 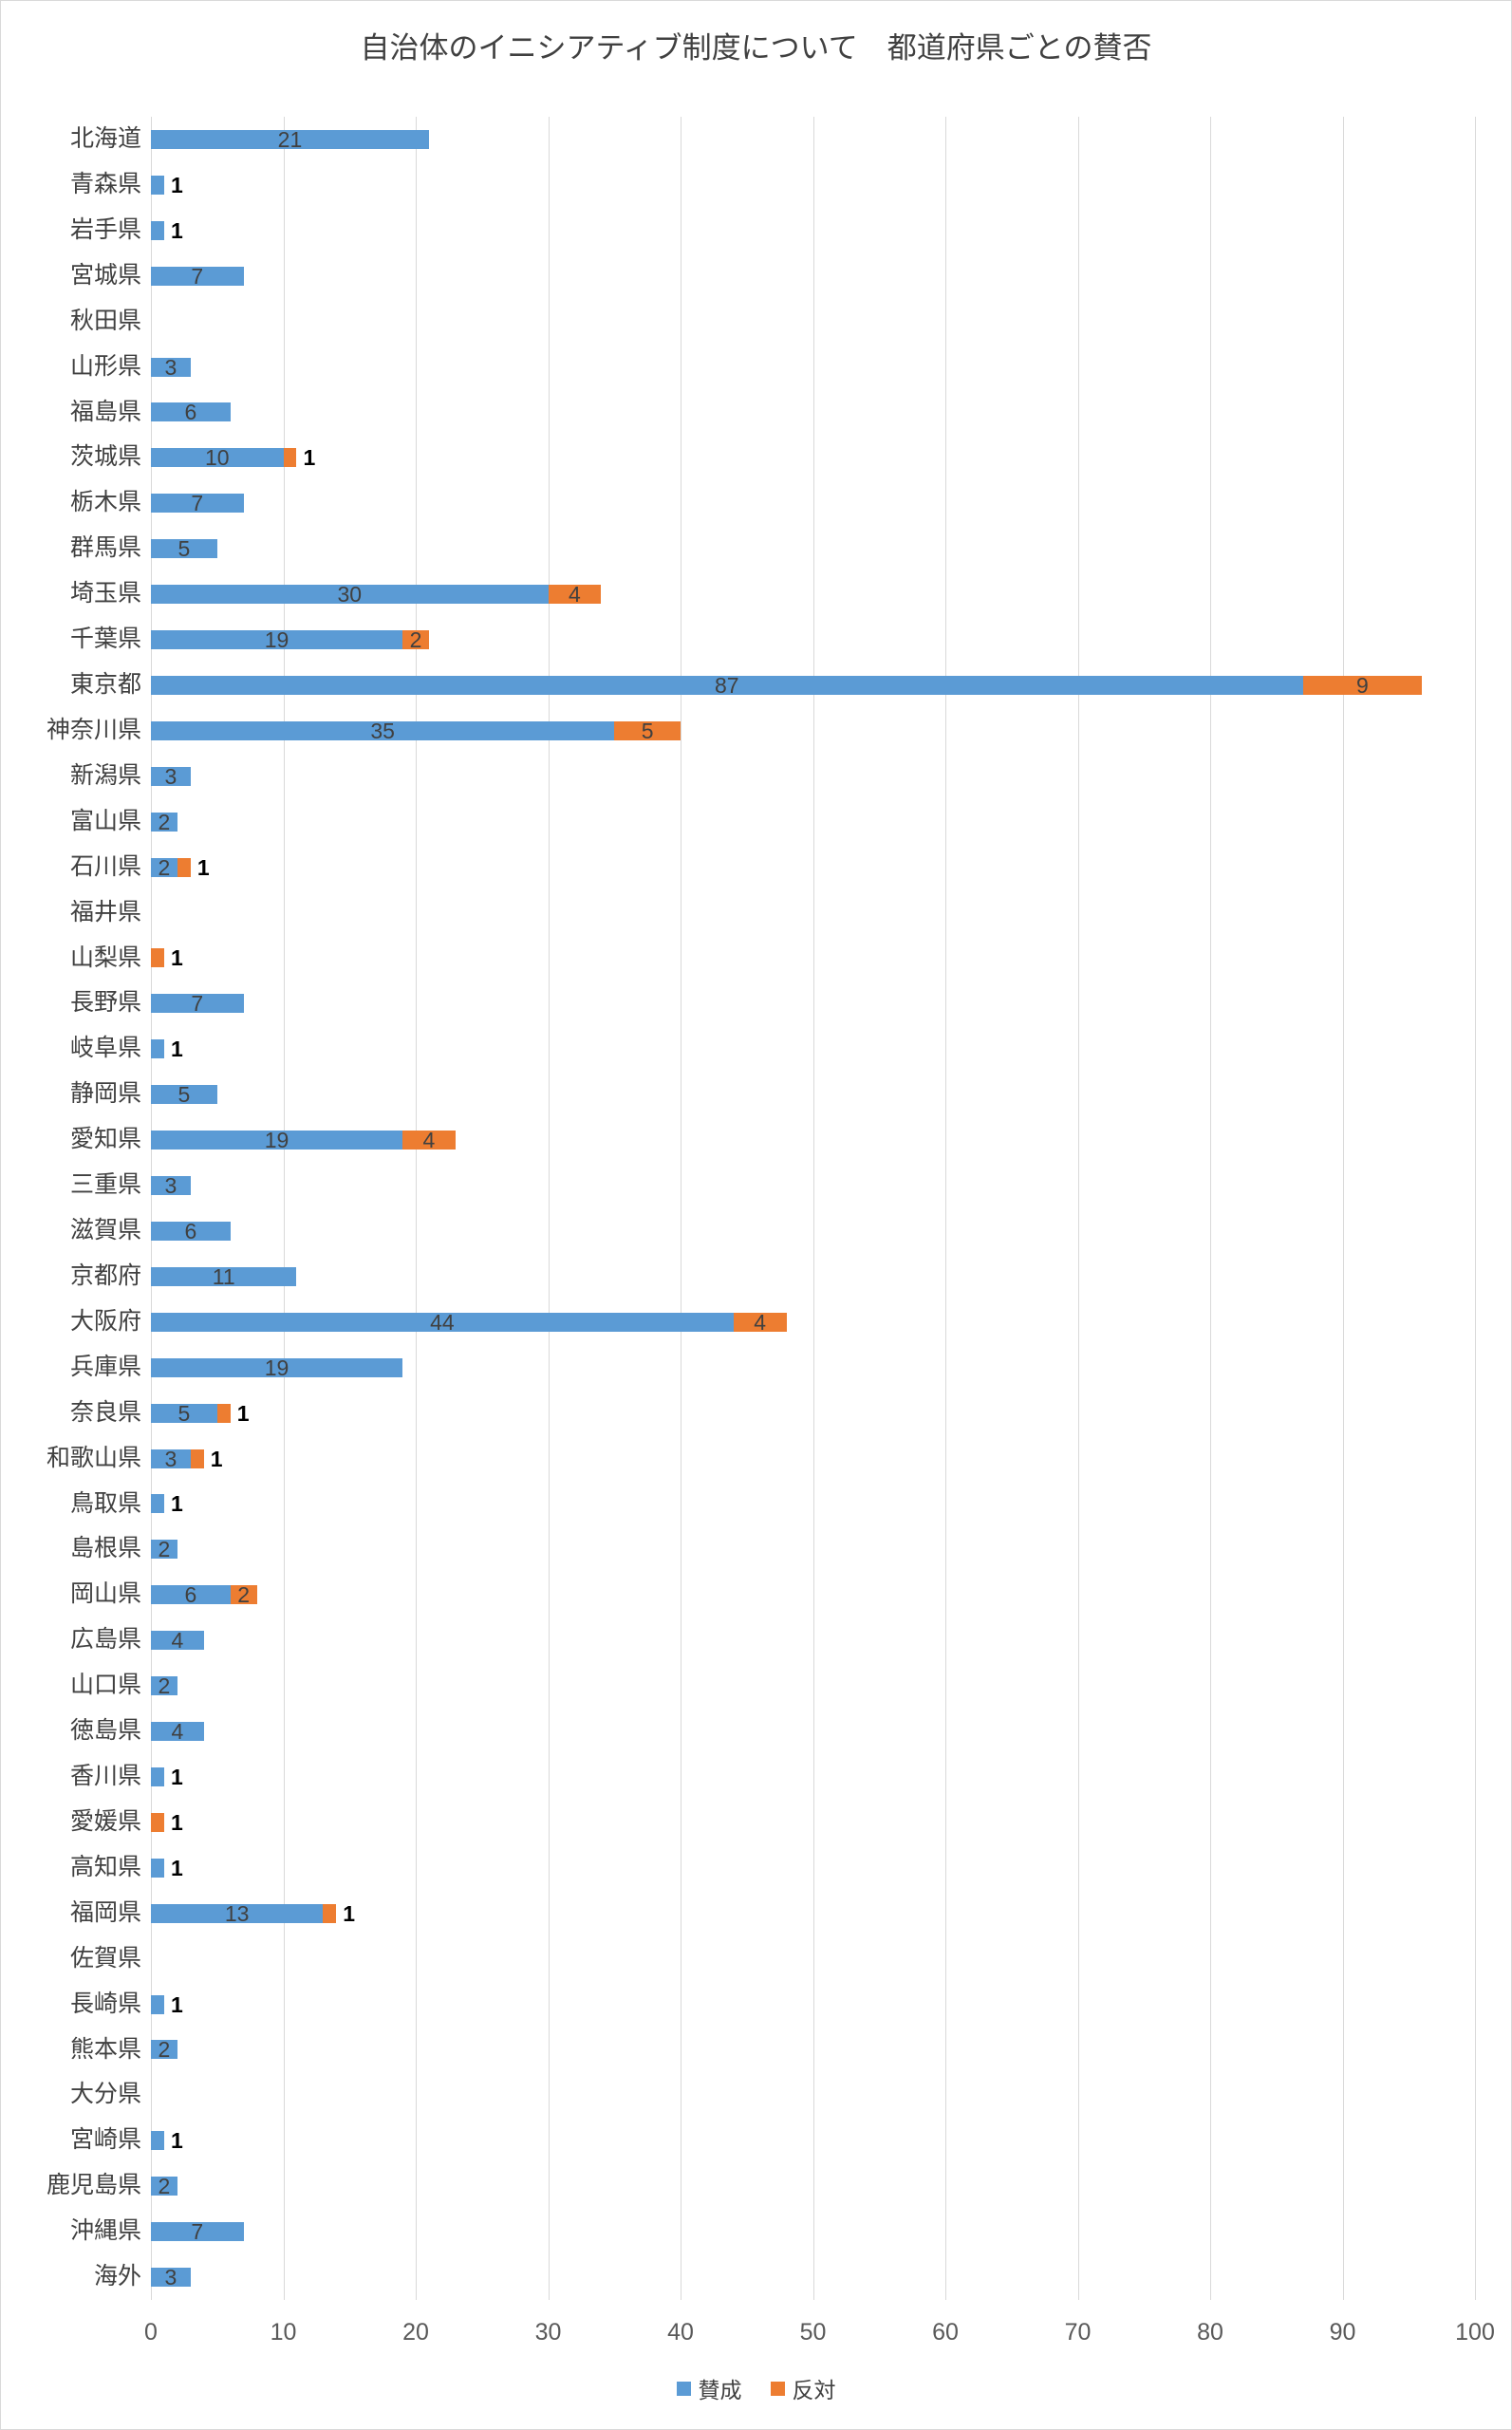 What do you see at coordinates (803, 2388) in the screenshot?
I see `legend-item: 反対` at bounding box center [803, 2388].